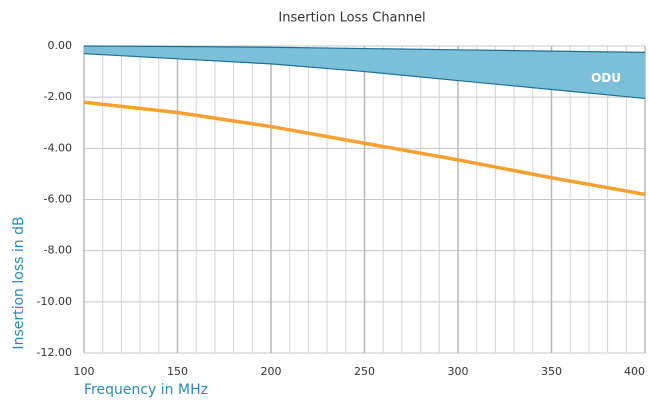  I want to click on y-tick-label: 0.00, so click(60, 45).